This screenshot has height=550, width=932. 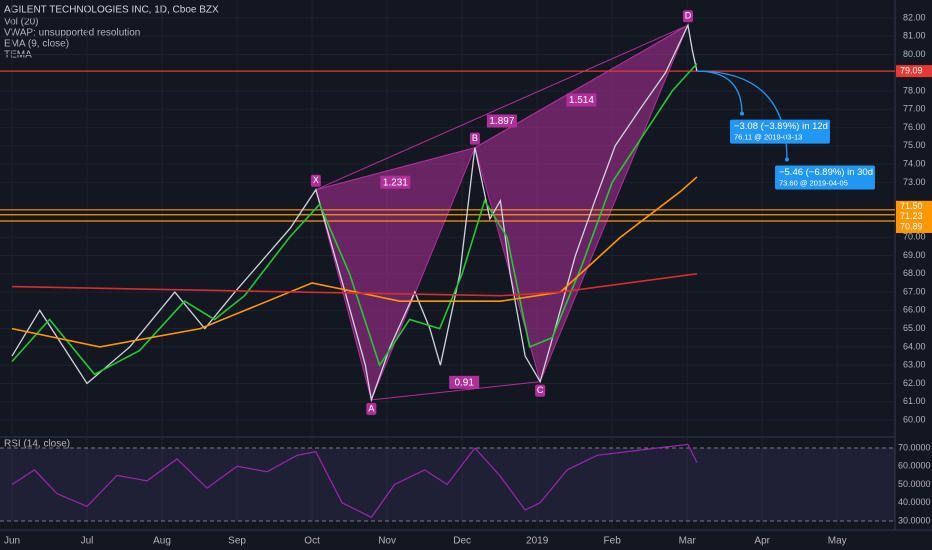 I want to click on y-tick-label: 66.00, so click(x=914, y=310).